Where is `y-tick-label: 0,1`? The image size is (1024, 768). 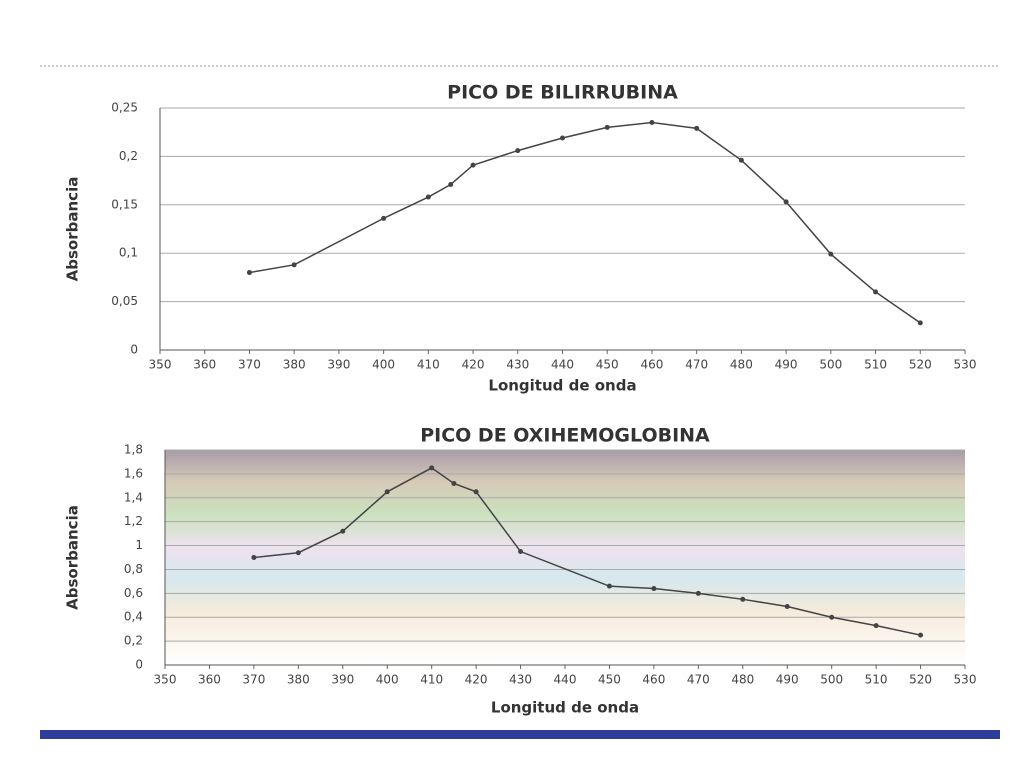
y-tick-label: 0,1 is located at coordinates (128, 253).